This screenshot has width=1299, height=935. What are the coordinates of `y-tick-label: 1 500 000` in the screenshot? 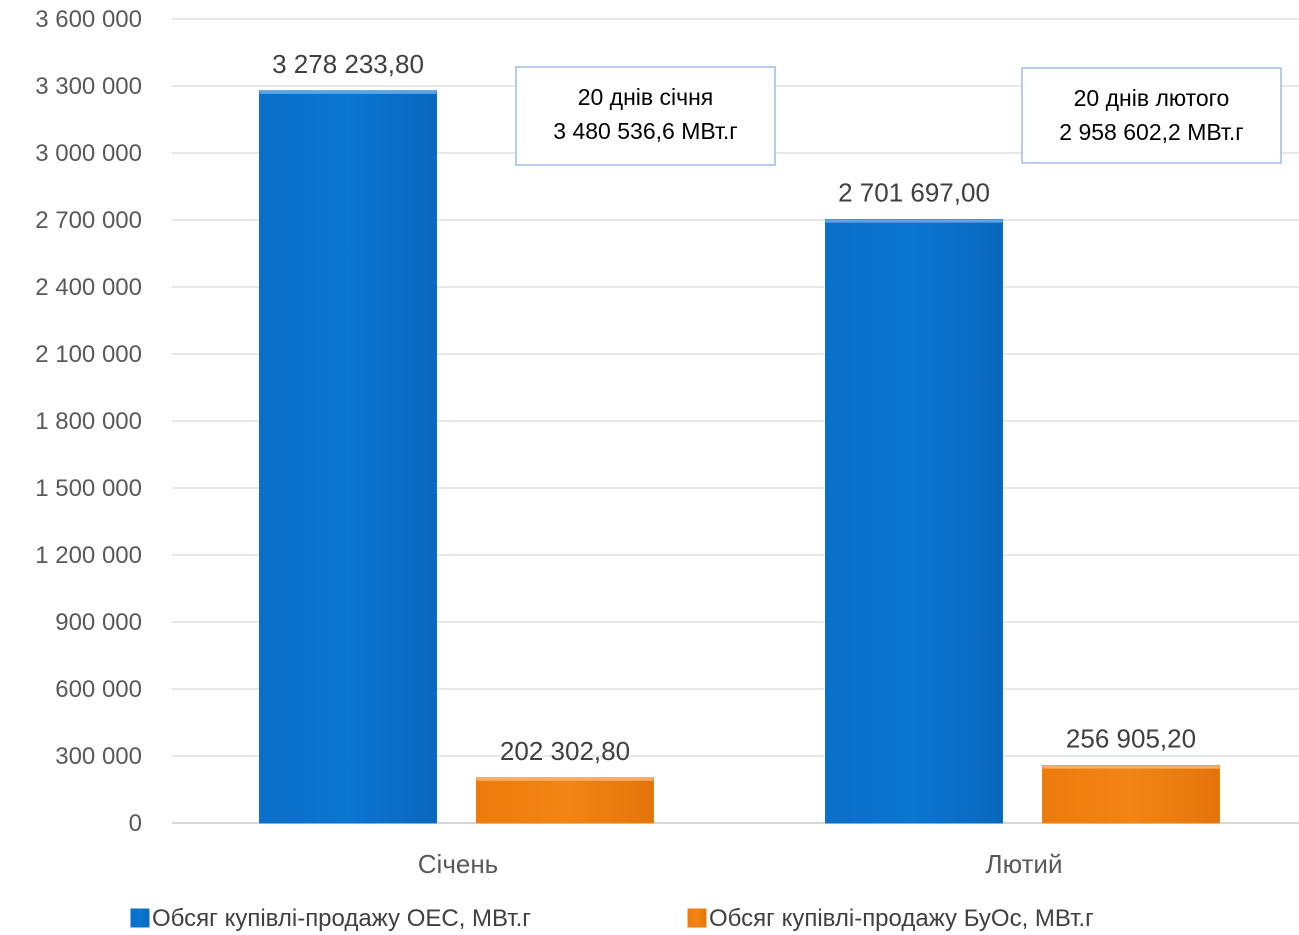 It's located at (88, 488).